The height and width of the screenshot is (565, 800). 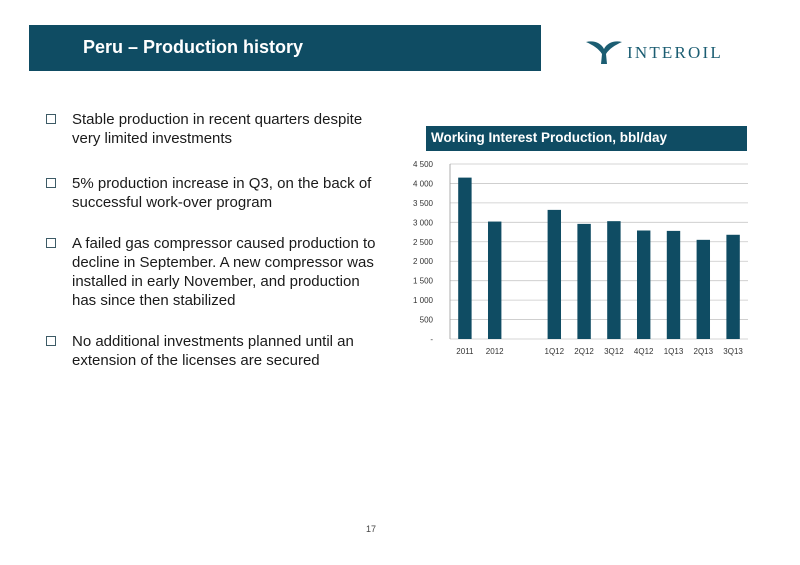 I want to click on bar-2q13, so click(x=703, y=289).